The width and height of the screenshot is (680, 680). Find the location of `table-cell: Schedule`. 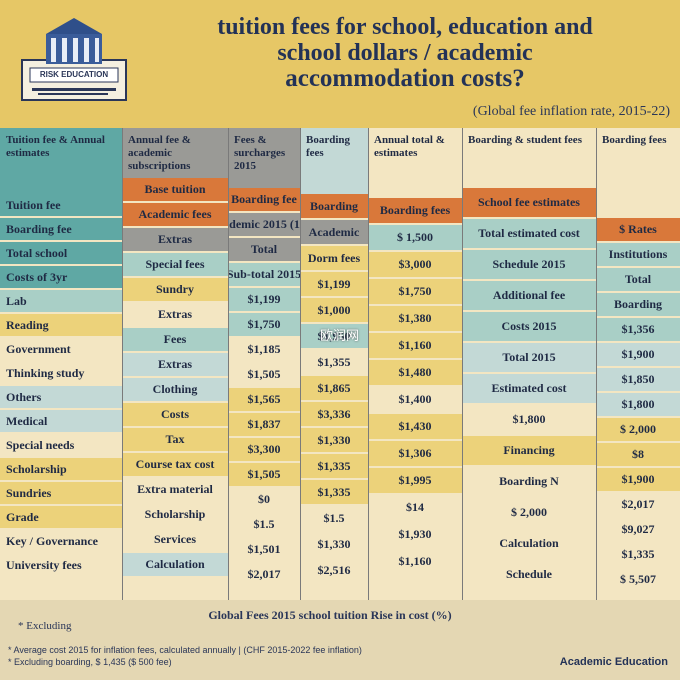

table-cell: Schedule is located at coordinates (529, 574).